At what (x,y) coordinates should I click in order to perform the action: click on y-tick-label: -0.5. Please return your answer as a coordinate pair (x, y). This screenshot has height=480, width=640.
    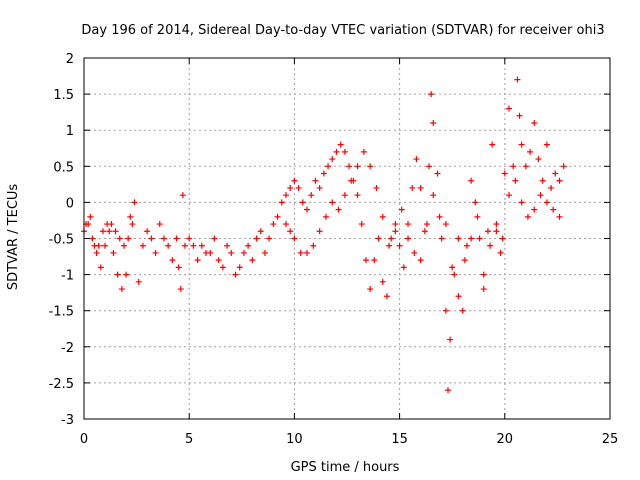
    Looking at the image, I should click on (61, 240).